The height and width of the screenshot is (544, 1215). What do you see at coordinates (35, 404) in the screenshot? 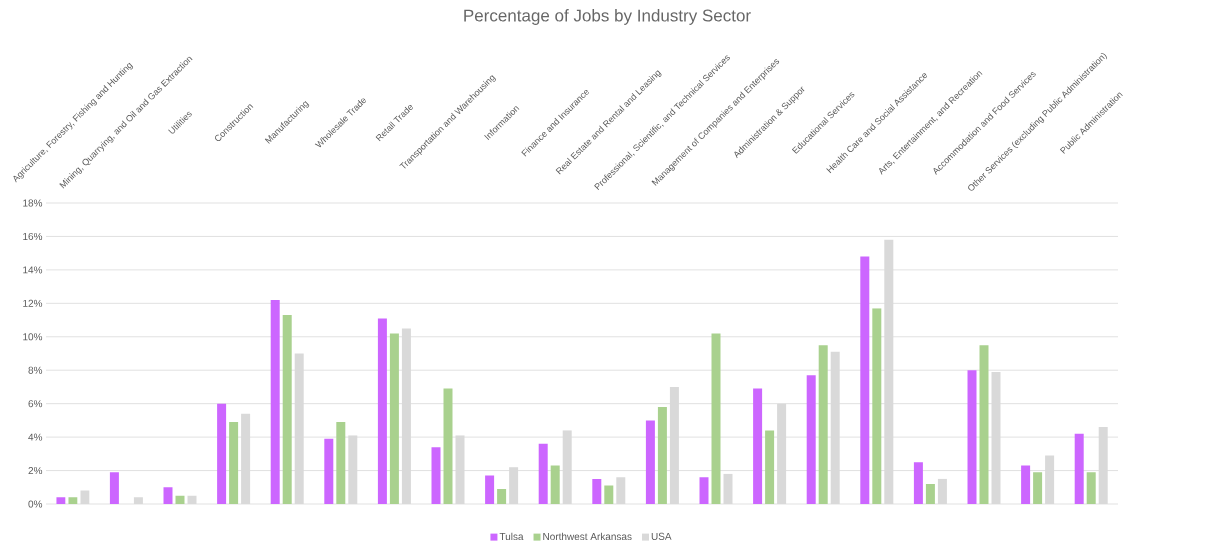
I see `y-tick-label: 6%` at bounding box center [35, 404].